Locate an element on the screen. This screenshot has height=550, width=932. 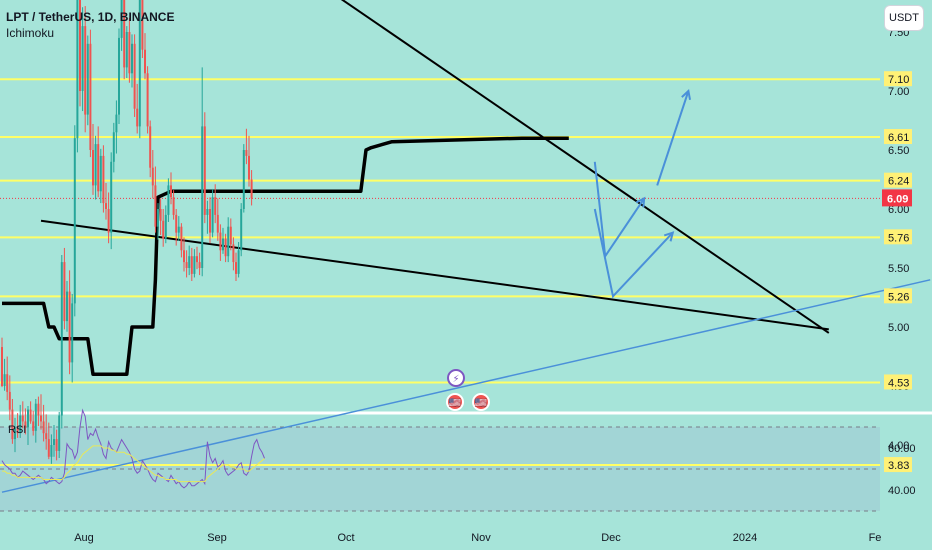
symbol-title: LPT / TetherUS, 1D, BINANCE is located at coordinates (90, 17).